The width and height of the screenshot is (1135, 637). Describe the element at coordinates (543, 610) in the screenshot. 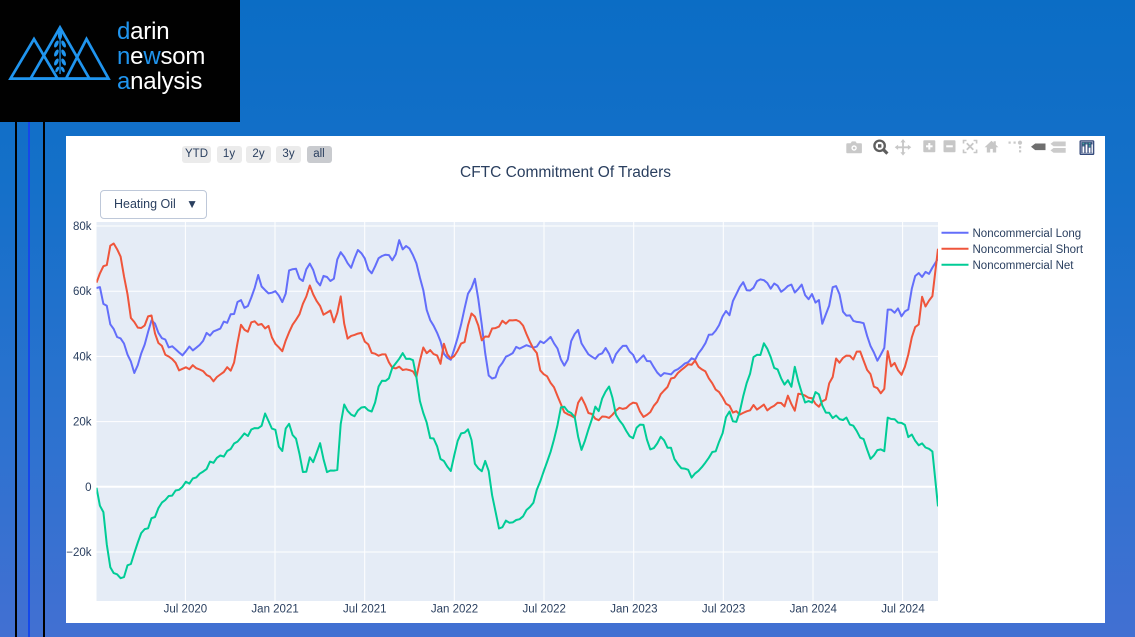

I see `svg-text: Jul 2022` at that location.